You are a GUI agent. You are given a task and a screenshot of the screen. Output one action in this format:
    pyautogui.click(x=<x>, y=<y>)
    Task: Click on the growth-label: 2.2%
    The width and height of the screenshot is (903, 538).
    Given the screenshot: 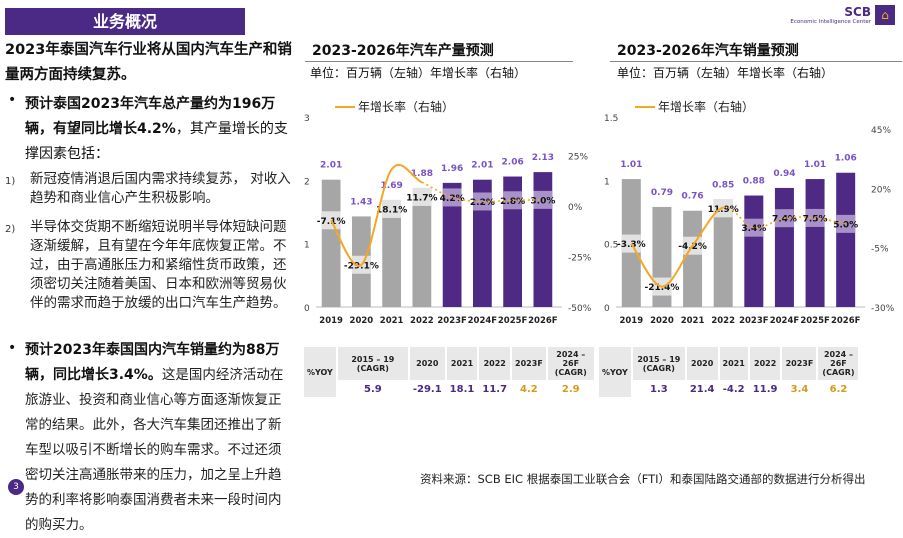 What is the action you would take?
    pyautogui.click(x=482, y=203)
    